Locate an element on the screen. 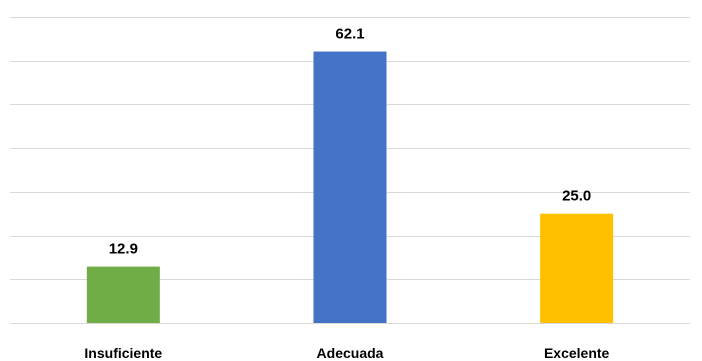 Image resolution: width=702 pixels, height=361 pixels. bar-excelente is located at coordinates (577, 268).